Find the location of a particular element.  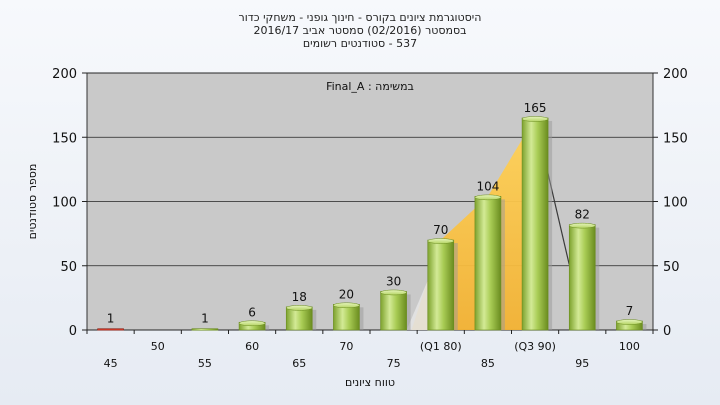

chart-title-line-2: בסמסטר (02/2016) סמסטר אביב 2016/17 is located at coordinates (360, 30).